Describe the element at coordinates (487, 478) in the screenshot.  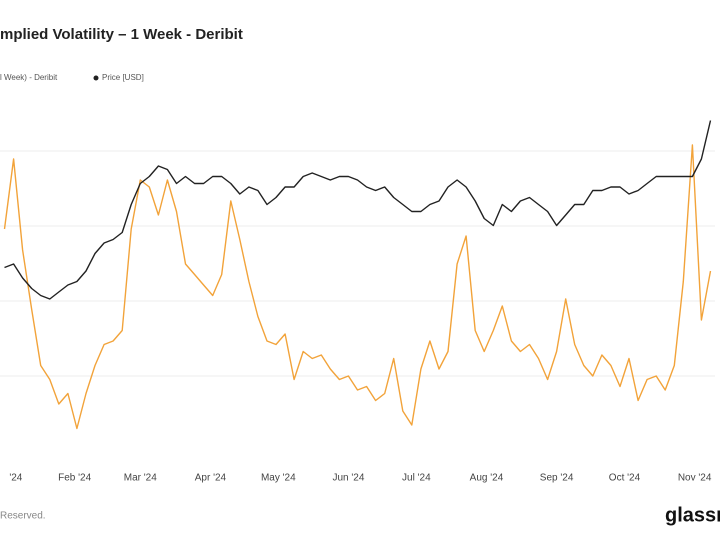
I see `x-tick-label: Aug '24` at that location.